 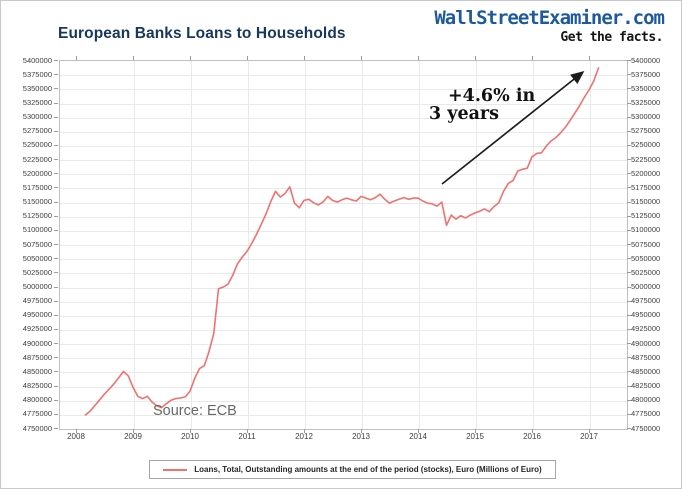 I want to click on y-axis-label-left: 5250000, so click(x=37, y=145).